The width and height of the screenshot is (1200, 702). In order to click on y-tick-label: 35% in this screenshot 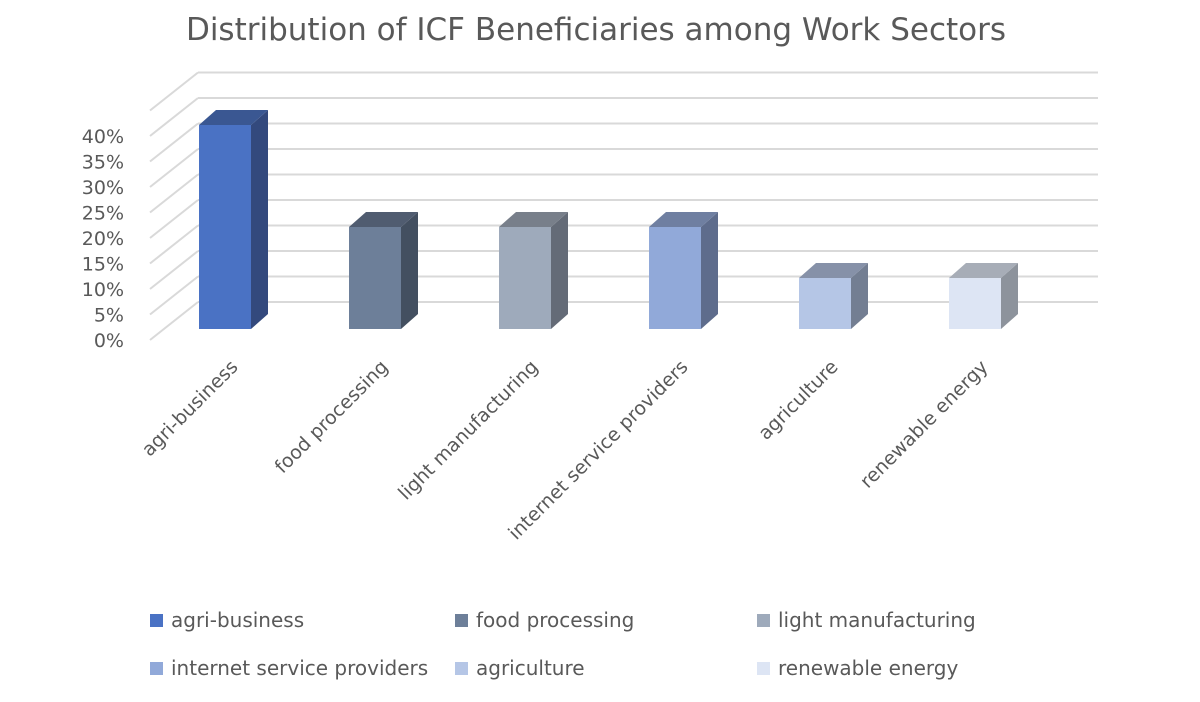, I will do `click(103, 163)`.